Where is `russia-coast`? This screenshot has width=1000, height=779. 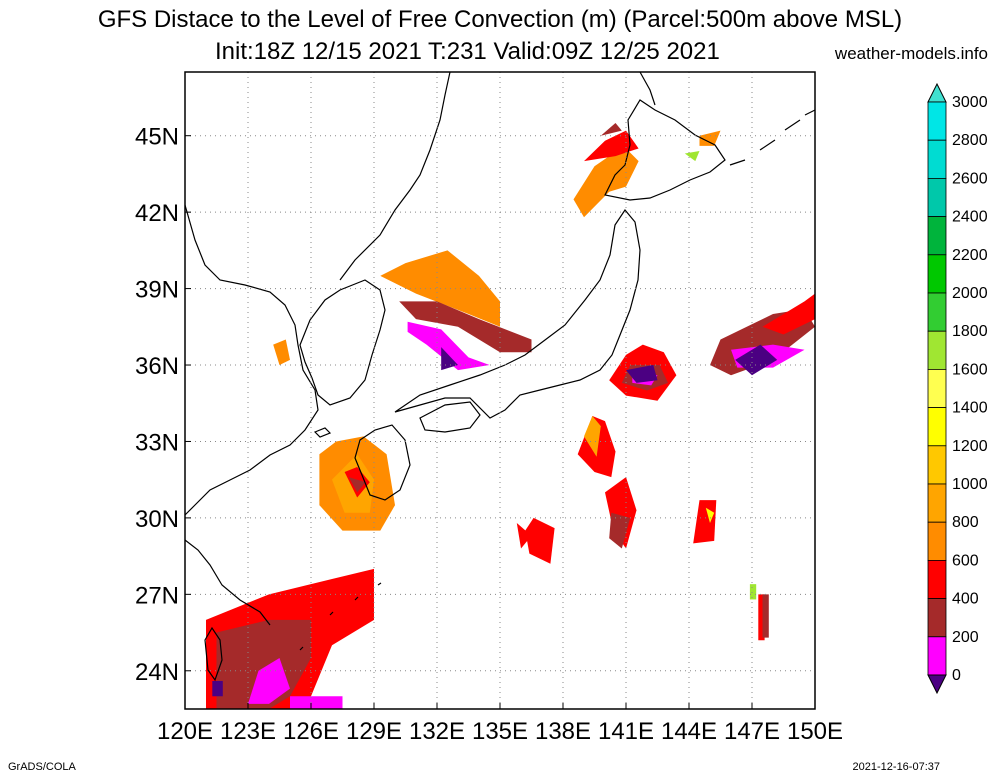 russia-coast is located at coordinates (395, 176).